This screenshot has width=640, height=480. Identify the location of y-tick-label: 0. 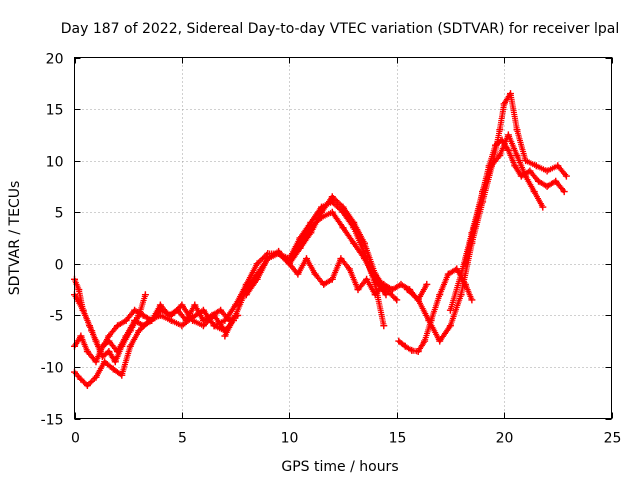
(59, 266).